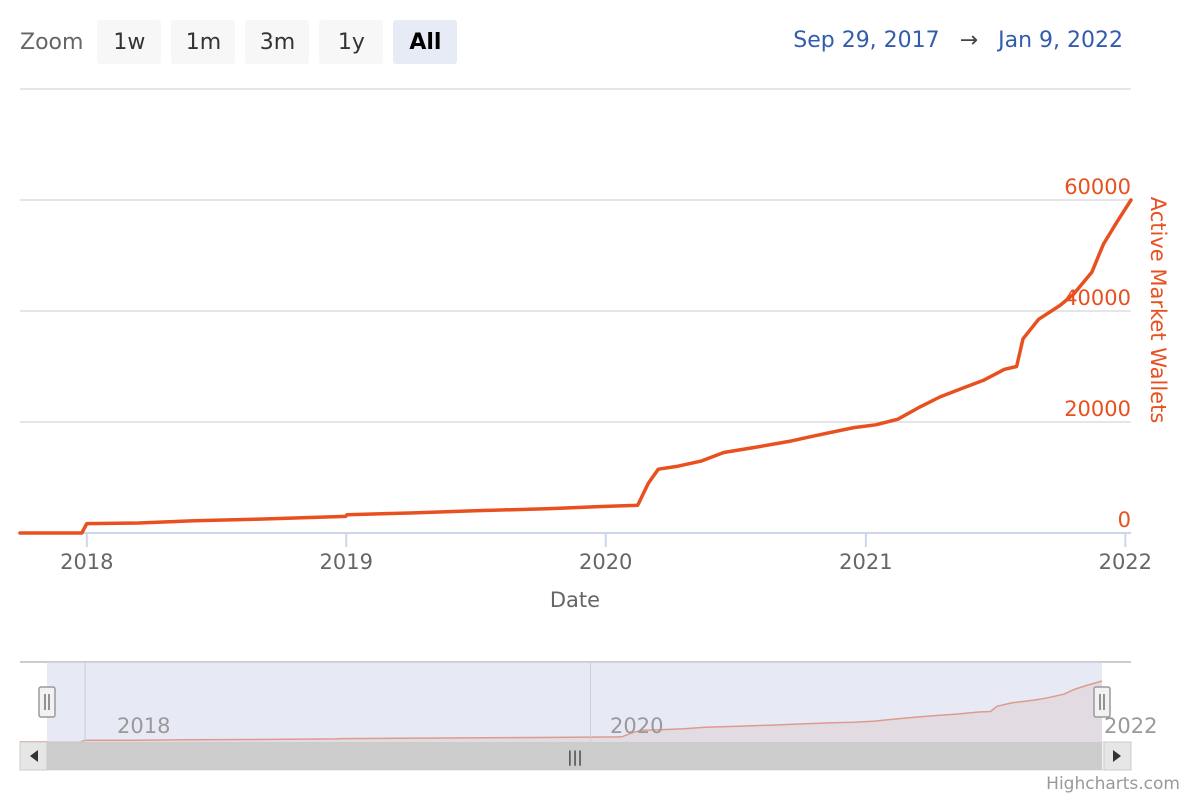 The image size is (1200, 800). I want to click on zoom-1m-button: 1m, so click(203, 42).